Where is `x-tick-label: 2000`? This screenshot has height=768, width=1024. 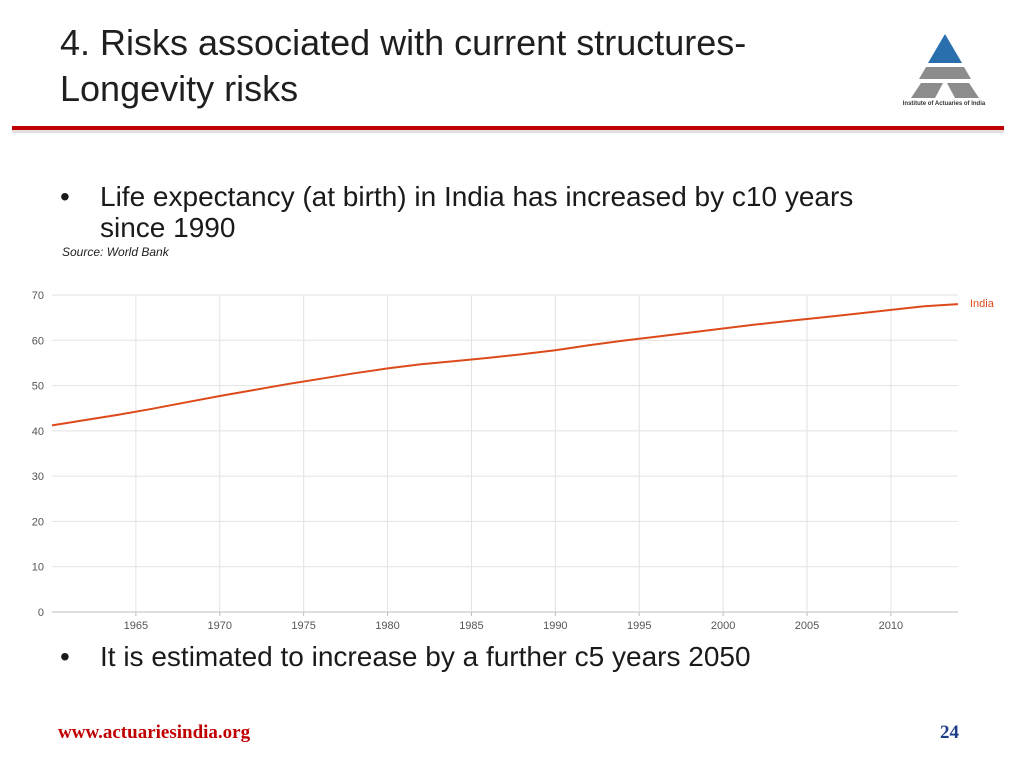 x-tick-label: 2000 is located at coordinates (723, 626).